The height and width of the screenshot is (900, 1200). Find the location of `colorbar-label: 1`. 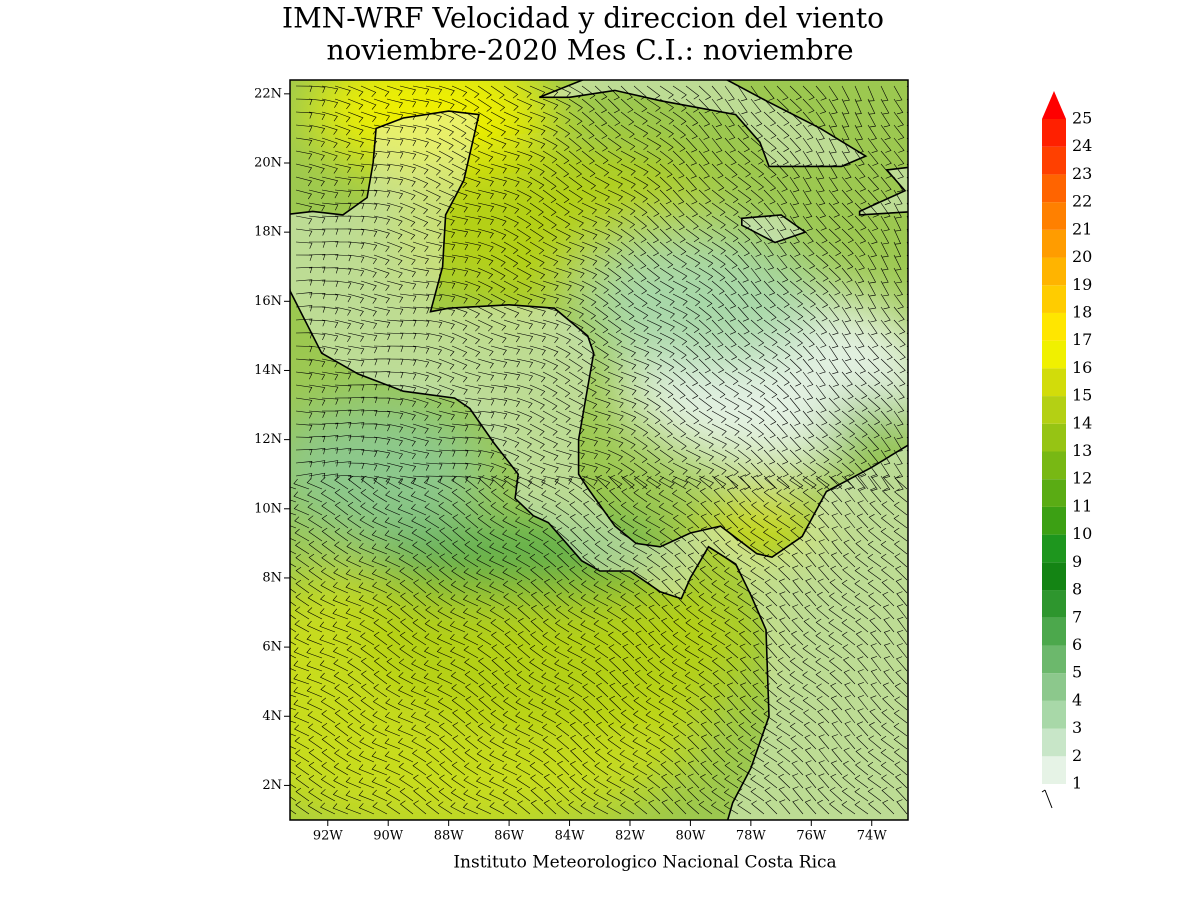

colorbar-label: 1 is located at coordinates (1077, 783).